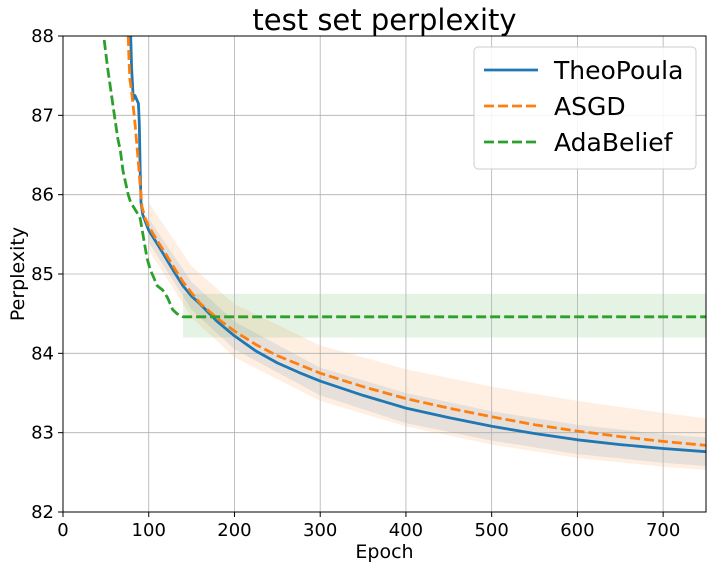  Describe the element at coordinates (234, 530) in the screenshot. I see `x-tick-label: 200` at that location.